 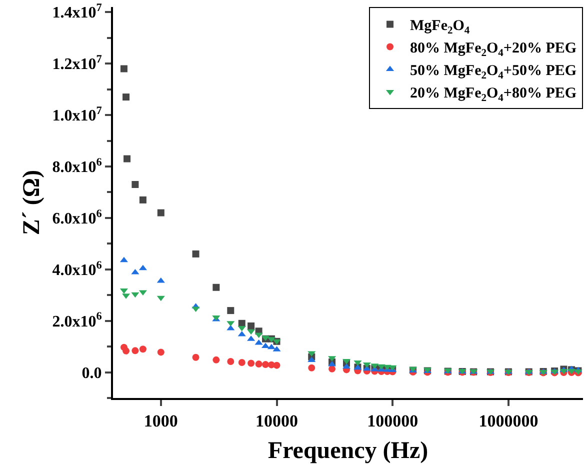 I want to click on x-axis-title: Frequency (Hz), so click(x=348, y=451).